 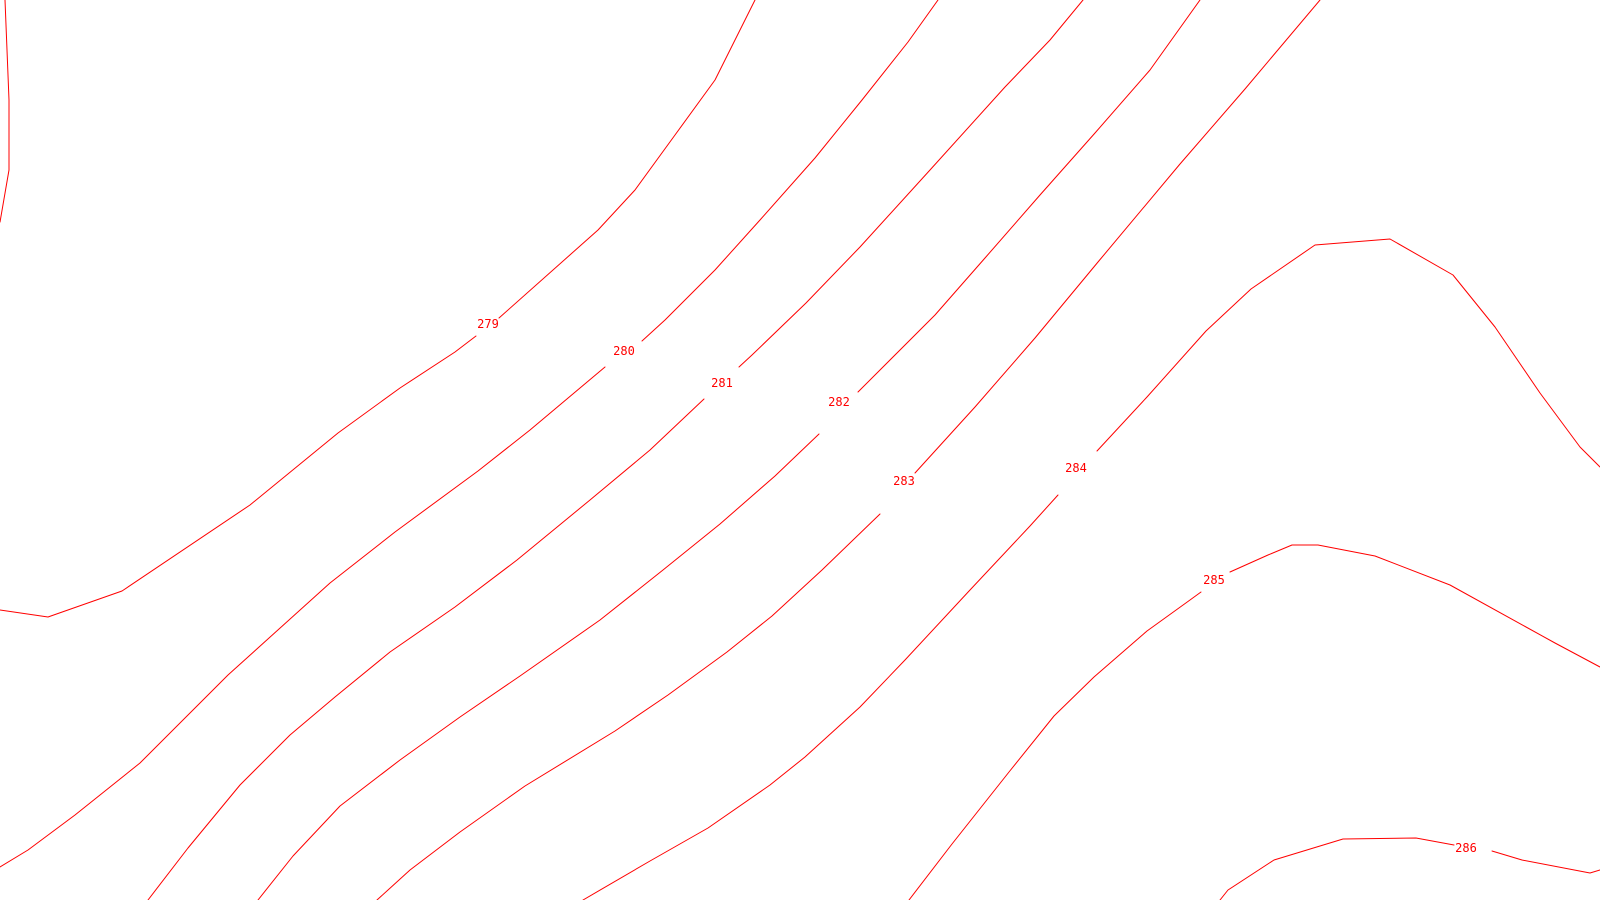 What do you see at coordinates (488, 324) in the screenshot?
I see `contour-label-279: 279` at bounding box center [488, 324].